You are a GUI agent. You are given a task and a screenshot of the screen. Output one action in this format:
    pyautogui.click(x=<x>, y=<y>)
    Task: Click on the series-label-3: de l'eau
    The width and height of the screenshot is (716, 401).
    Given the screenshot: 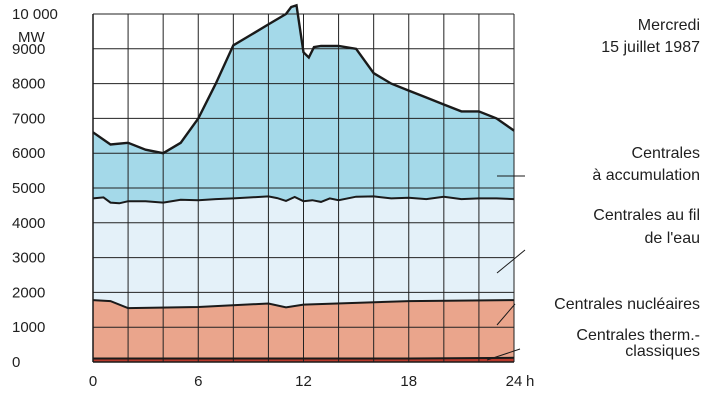 What is the action you would take?
    pyautogui.click(x=672, y=238)
    